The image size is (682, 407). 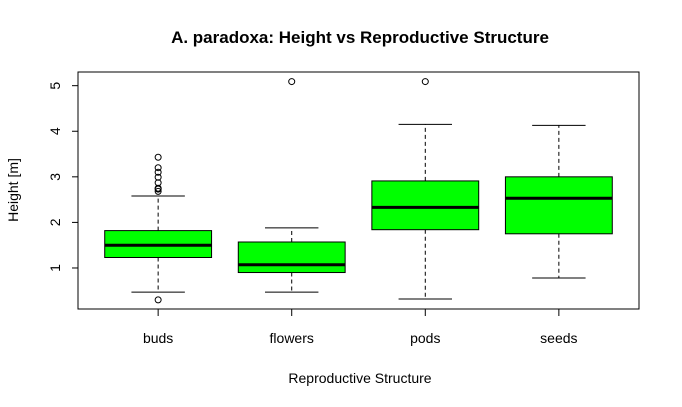 What do you see at coordinates (13, 190) in the screenshot?
I see `y-axis-label: Height [m]` at bounding box center [13, 190].